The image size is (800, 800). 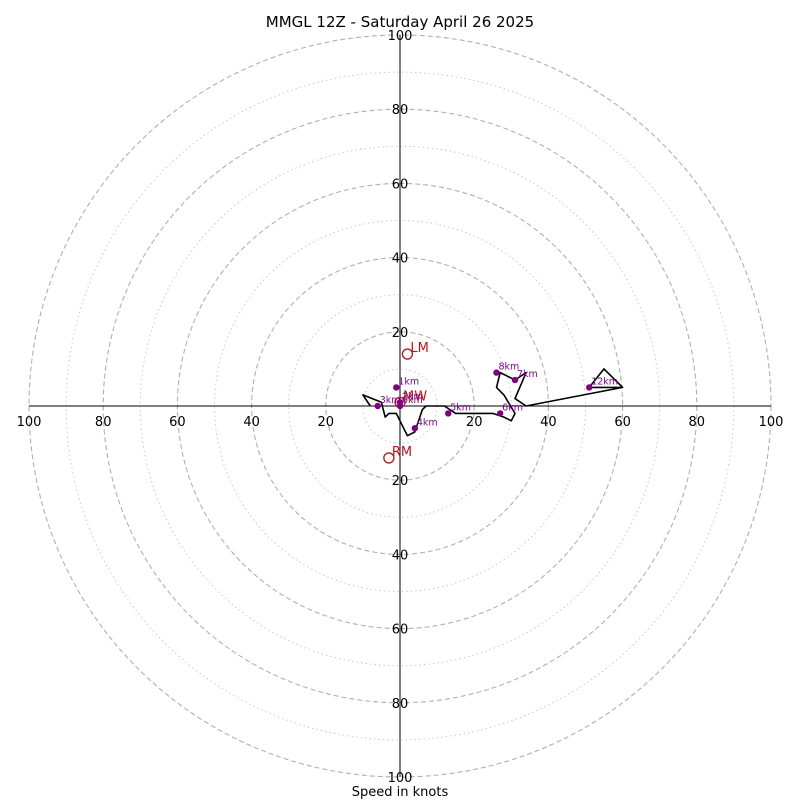 I want to click on x-axis-label: Speed in knots, so click(x=400, y=792).